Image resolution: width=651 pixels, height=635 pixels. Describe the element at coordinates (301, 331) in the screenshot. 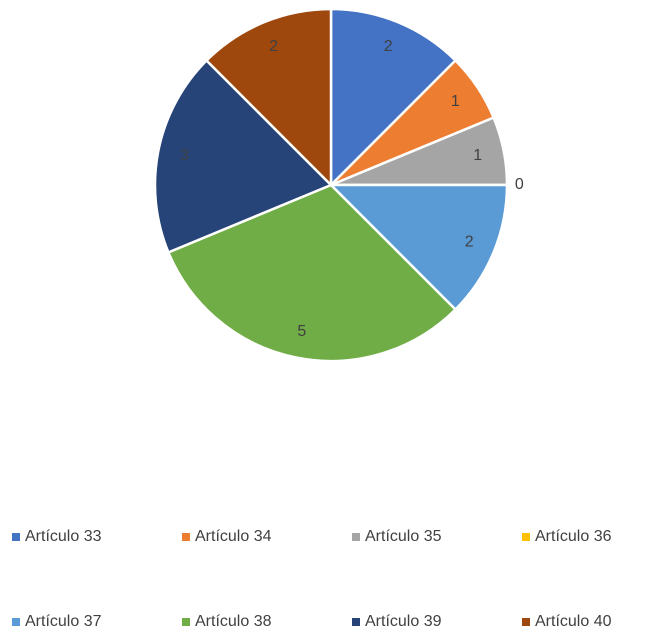

I see `data-label: 5` at that location.